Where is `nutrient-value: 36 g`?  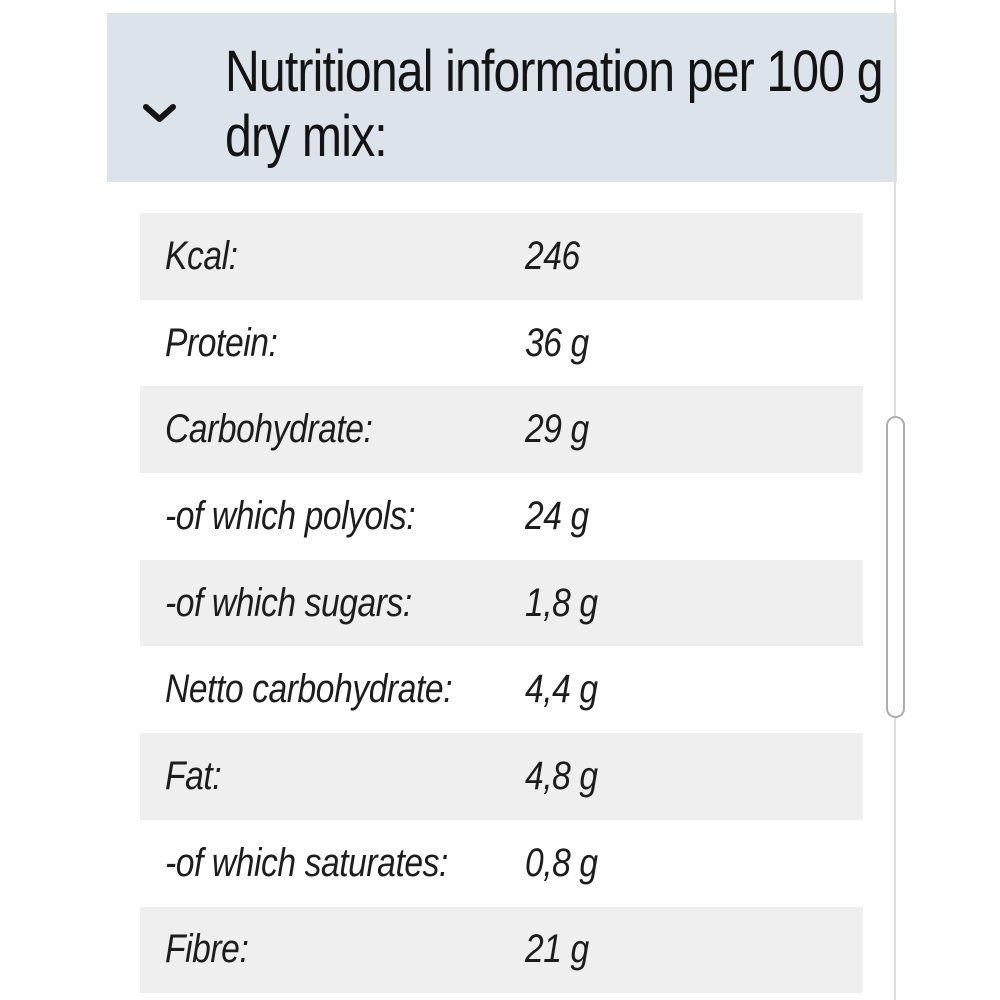
nutrient-value: 36 g is located at coordinates (557, 342).